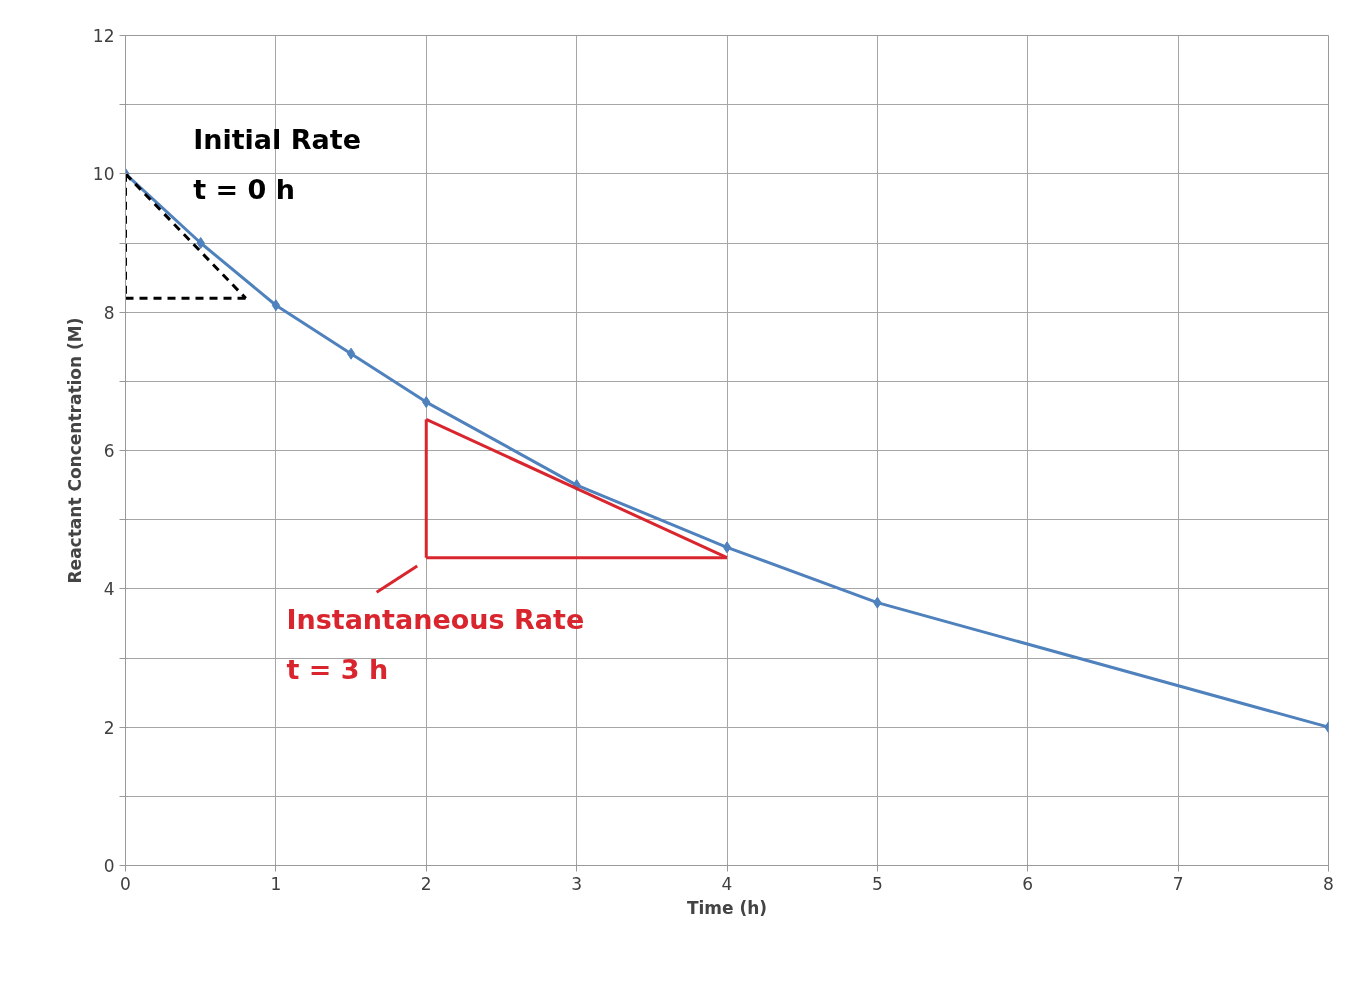  Describe the element at coordinates (276, 883) in the screenshot. I see `x-tick-label: 1` at that location.